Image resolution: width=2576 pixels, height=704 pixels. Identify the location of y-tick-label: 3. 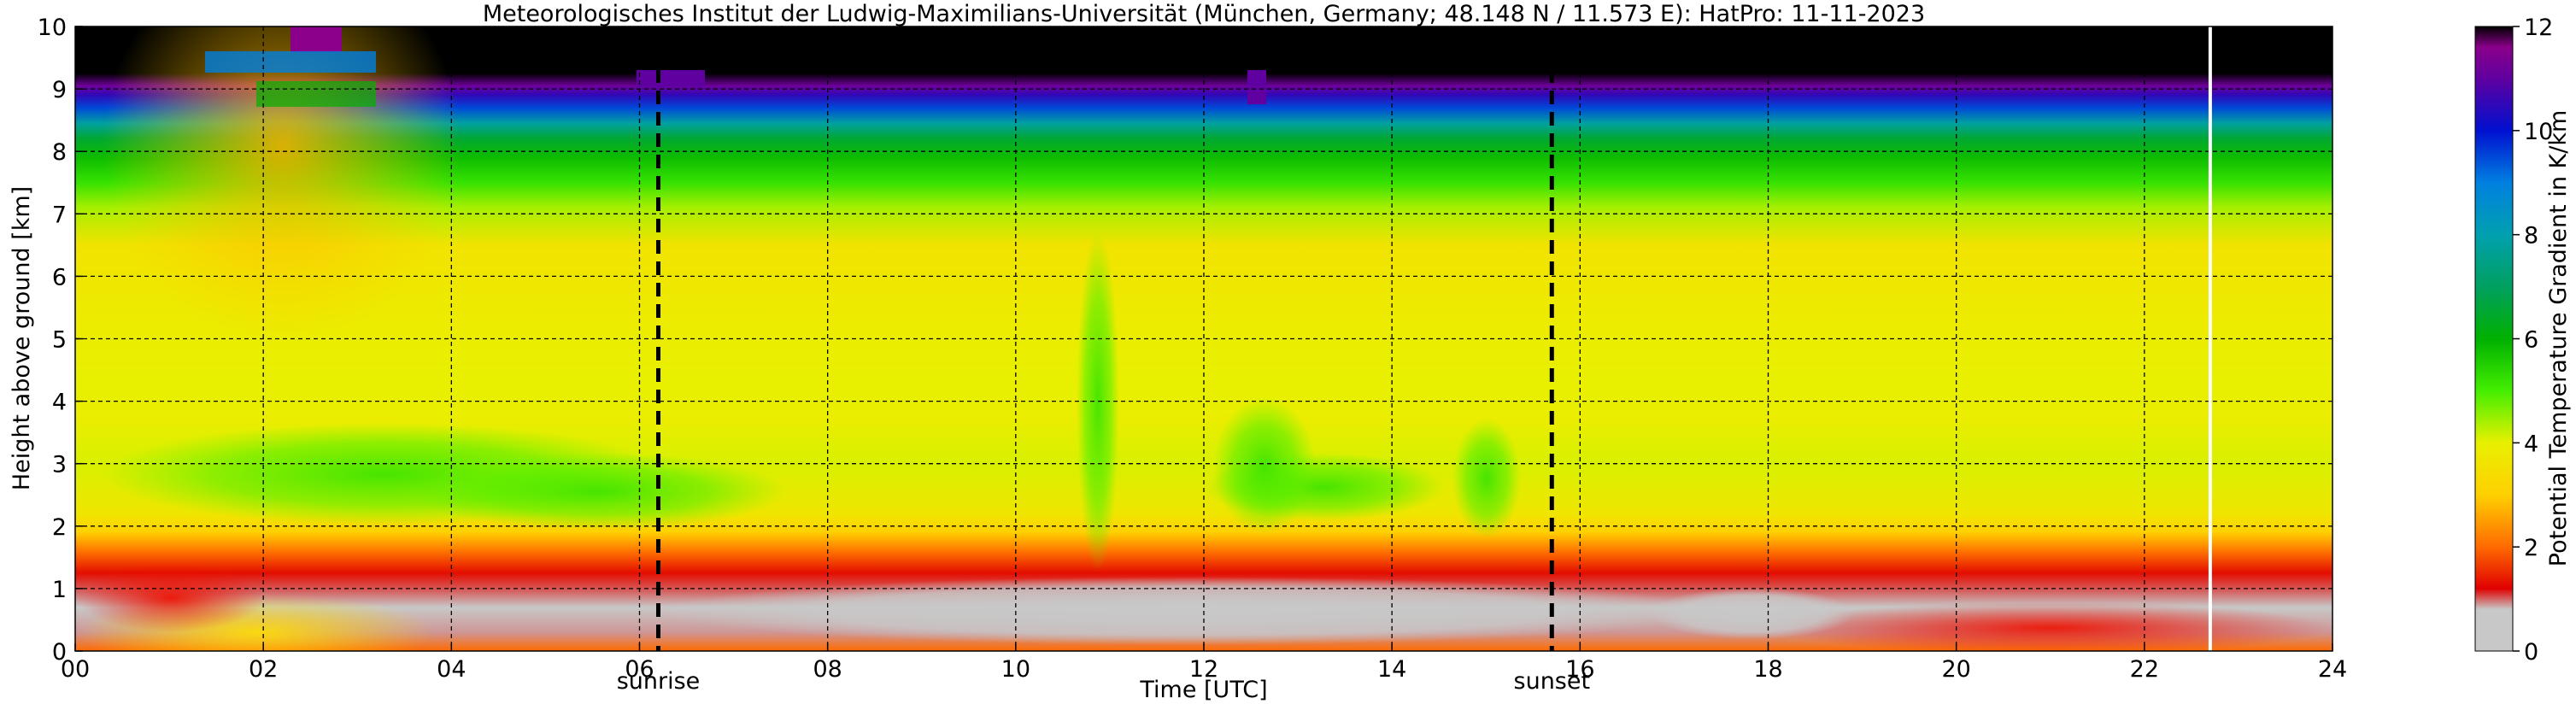
(59, 465).